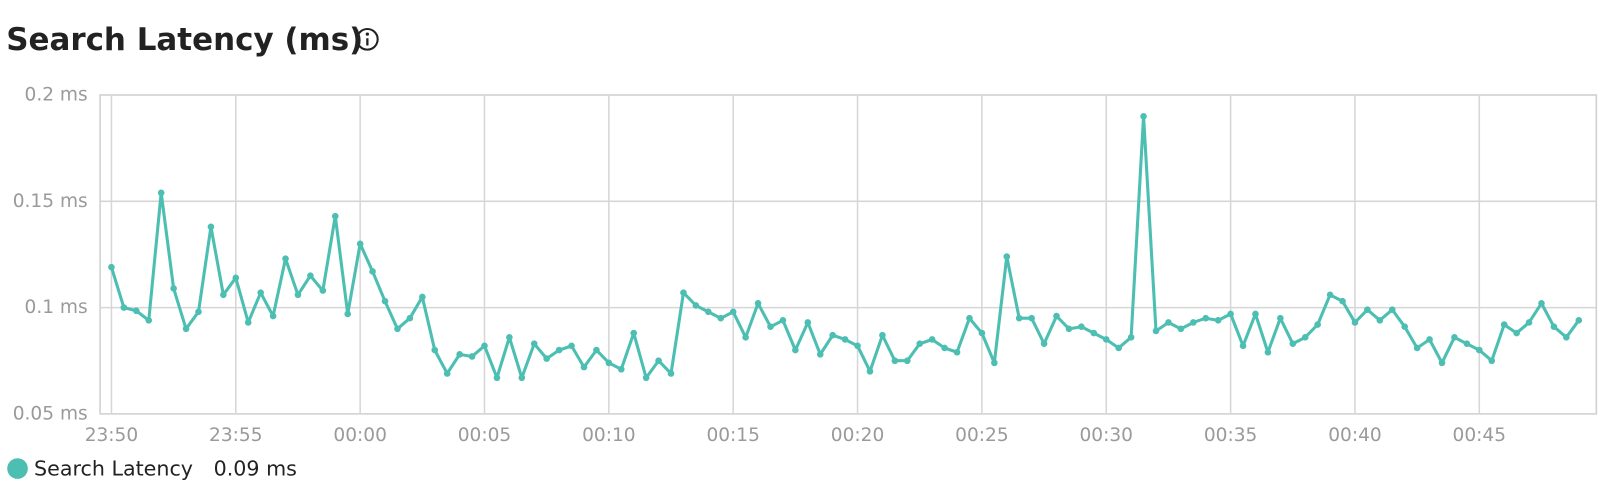  I want to click on x-tick-label: 00:25, so click(982, 435).